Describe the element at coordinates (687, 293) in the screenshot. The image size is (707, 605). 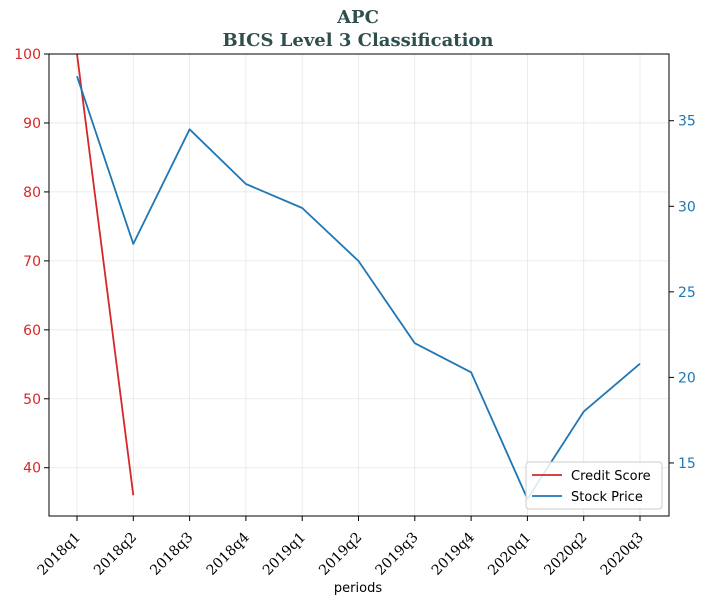
I see `right-tick-label: 25` at that location.